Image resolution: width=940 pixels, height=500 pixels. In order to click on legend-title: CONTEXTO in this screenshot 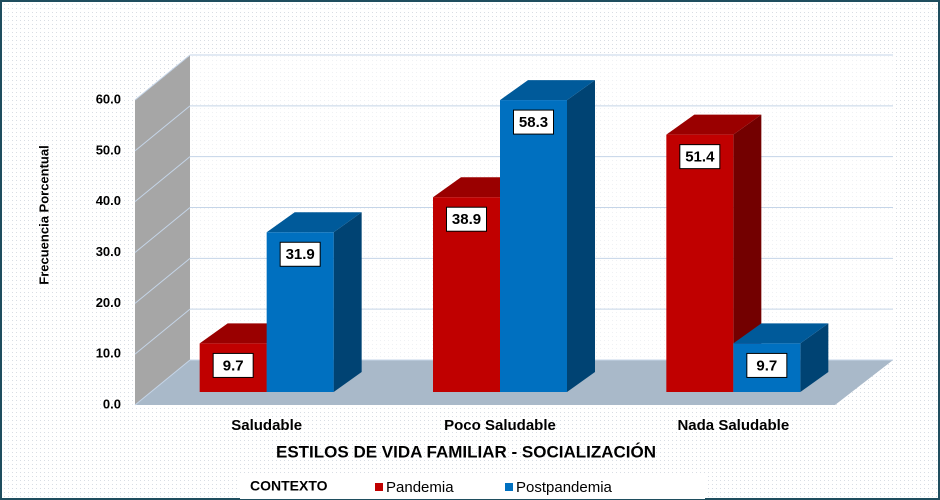, I will do `click(289, 486)`.